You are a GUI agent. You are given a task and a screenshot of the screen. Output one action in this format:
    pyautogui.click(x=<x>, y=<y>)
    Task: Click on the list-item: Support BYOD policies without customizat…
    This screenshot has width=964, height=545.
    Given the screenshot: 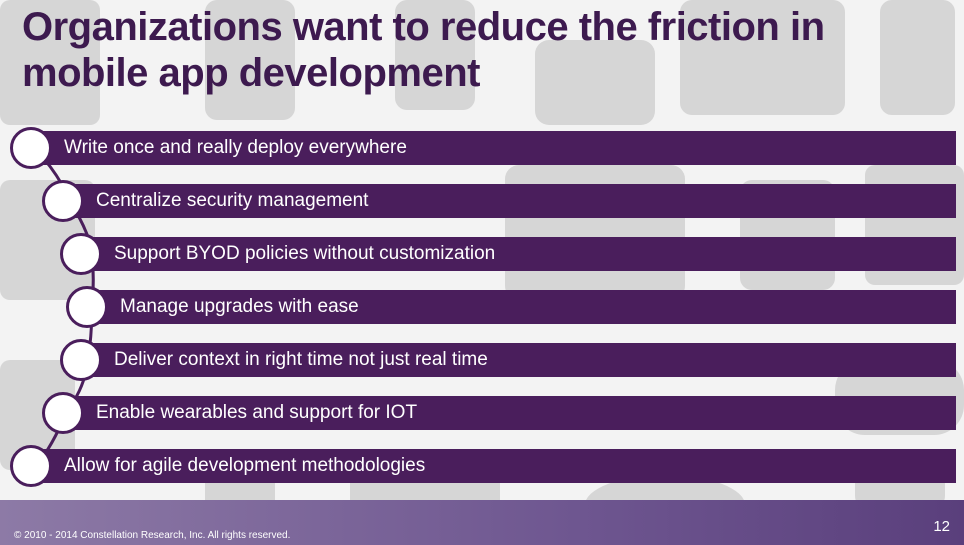 What is the action you would take?
    pyautogui.click(x=508, y=254)
    